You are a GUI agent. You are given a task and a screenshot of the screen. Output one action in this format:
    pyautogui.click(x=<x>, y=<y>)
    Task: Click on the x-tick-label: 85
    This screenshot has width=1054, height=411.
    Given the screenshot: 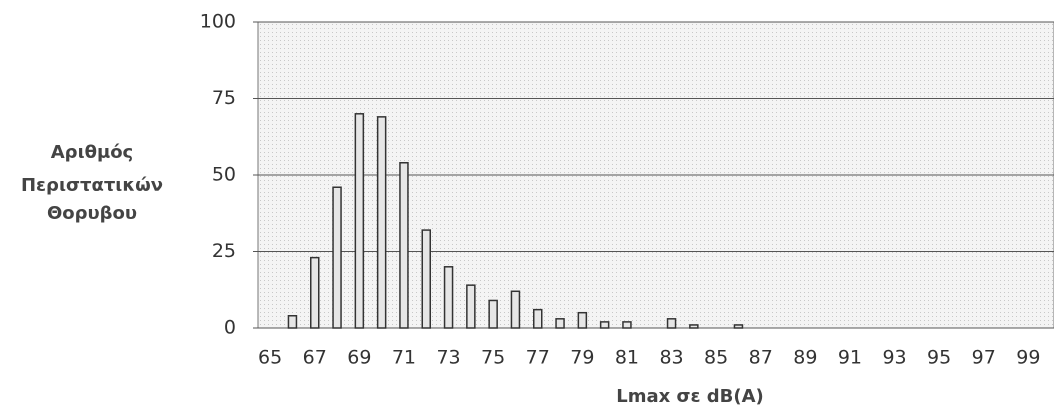 What is the action you would take?
    pyautogui.click(x=716, y=358)
    